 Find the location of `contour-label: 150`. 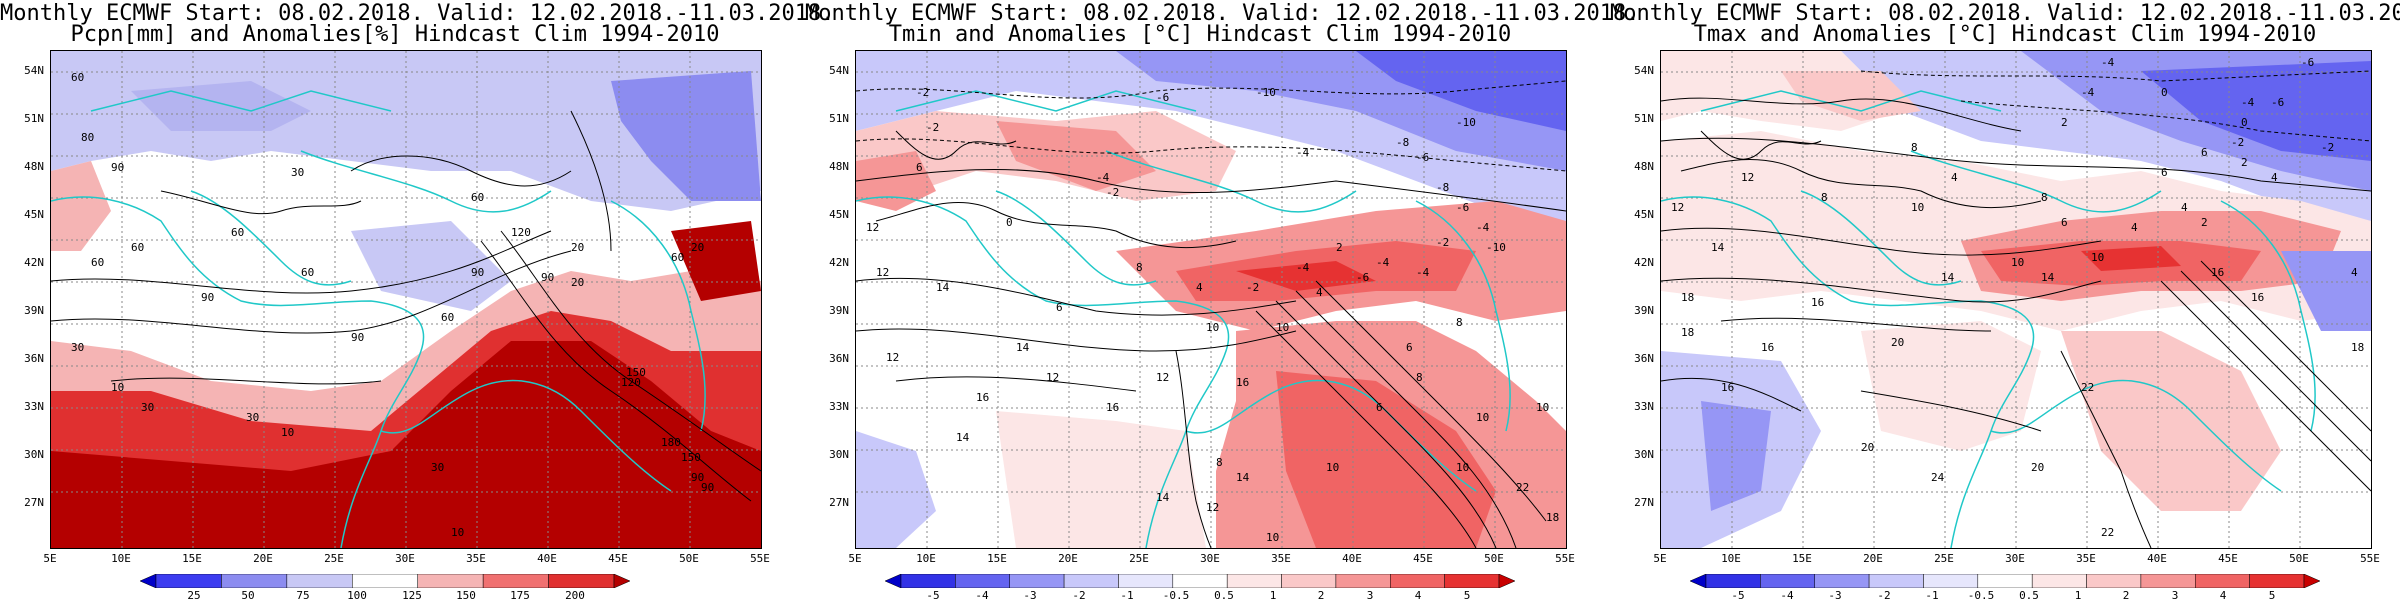

contour-label: 150 is located at coordinates (691, 457).